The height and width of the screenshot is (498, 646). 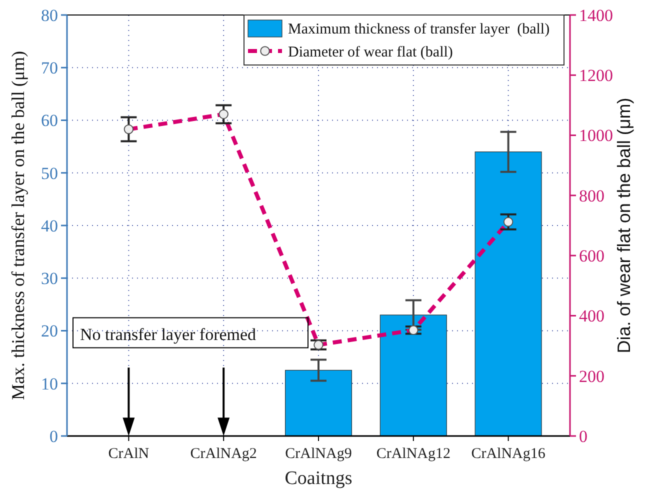 I want to click on y-tick-label: 70, so click(x=49, y=68).